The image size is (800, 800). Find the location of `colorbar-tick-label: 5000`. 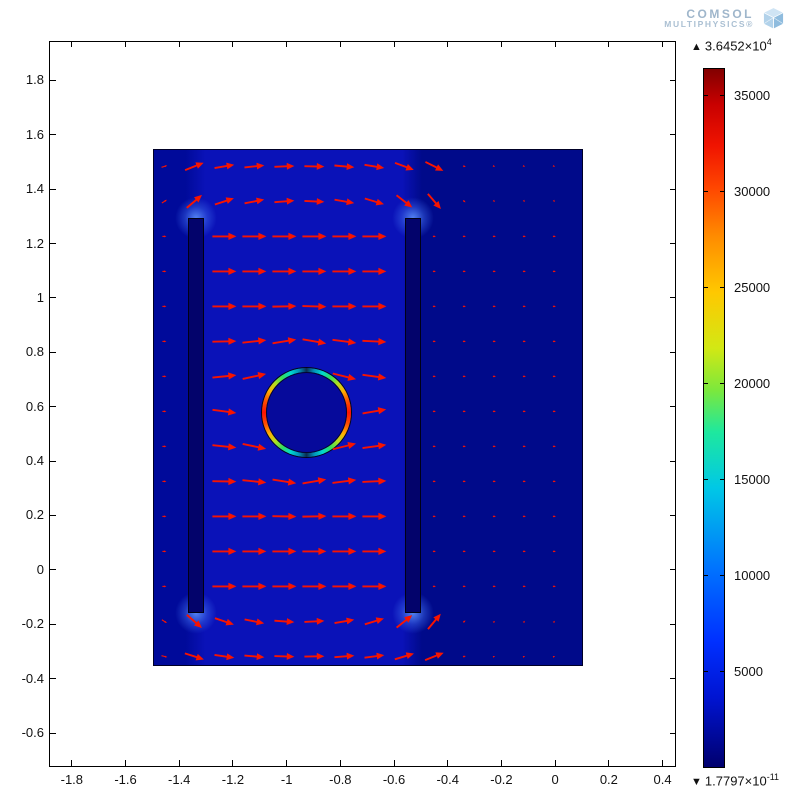

colorbar-tick-label: 5000 is located at coordinates (748, 671).